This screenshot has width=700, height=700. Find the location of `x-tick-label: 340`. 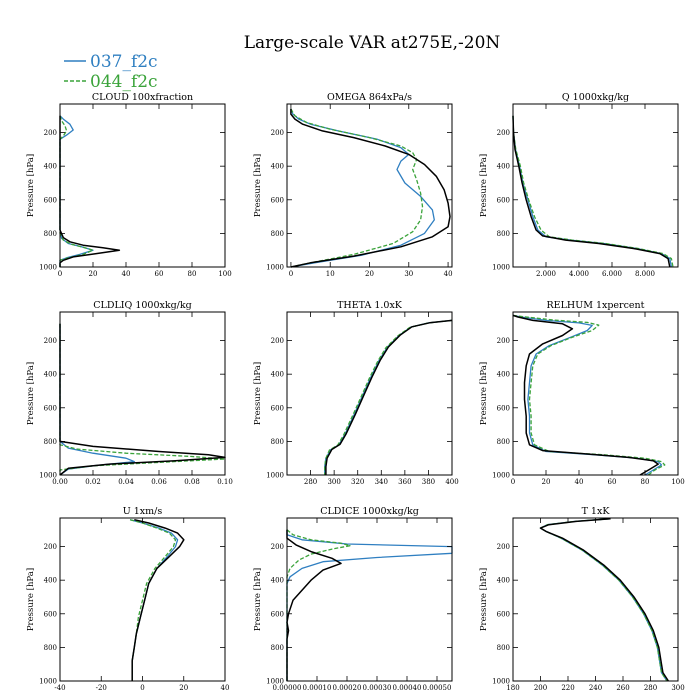

x-tick-label: 340 is located at coordinates (381, 482).